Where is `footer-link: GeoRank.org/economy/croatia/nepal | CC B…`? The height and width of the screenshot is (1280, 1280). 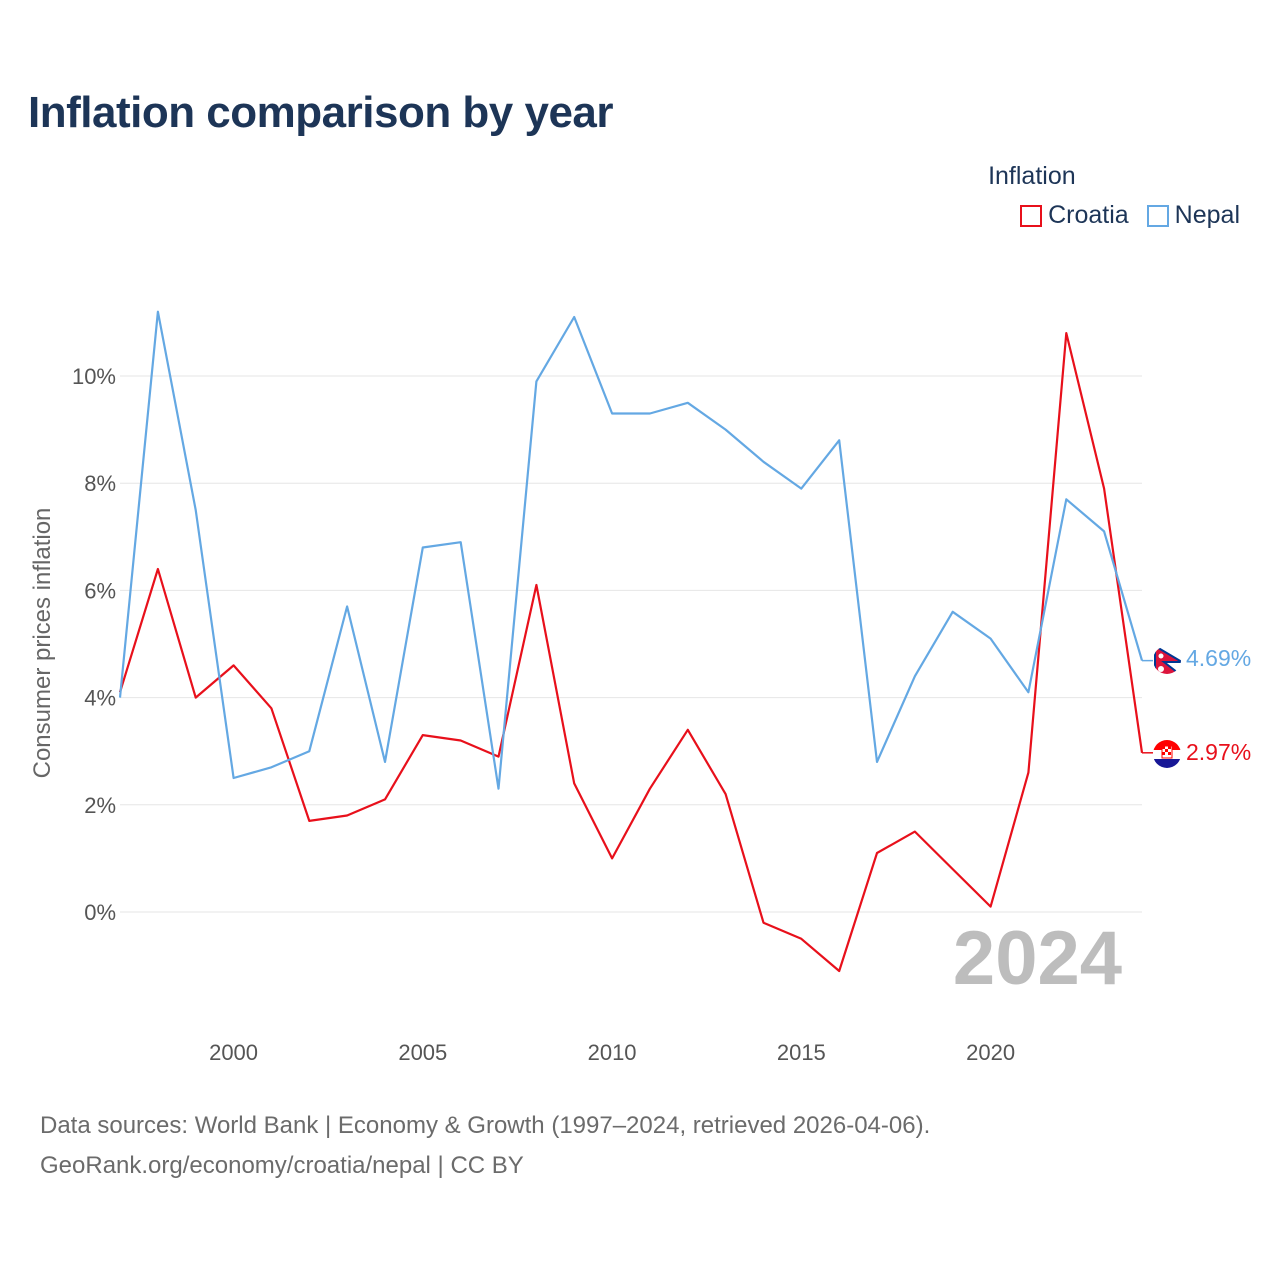 footer-link: GeoRank.org/economy/croatia/nepal | CC B… is located at coordinates (282, 1165).